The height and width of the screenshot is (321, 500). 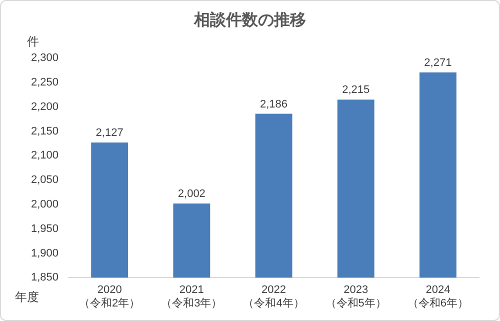 What do you see at coordinates (109, 297) in the screenshot?
I see `x-tick-label: 2020 （令和2年）` at bounding box center [109, 297].